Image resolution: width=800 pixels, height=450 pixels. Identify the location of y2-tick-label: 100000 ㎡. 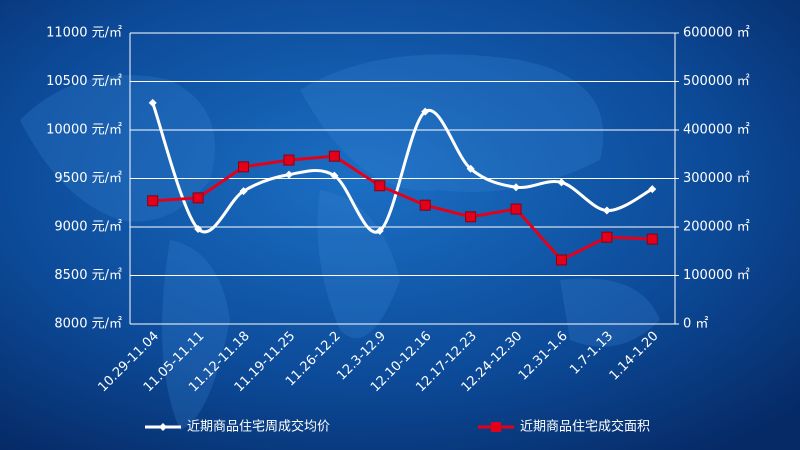
(716, 275).